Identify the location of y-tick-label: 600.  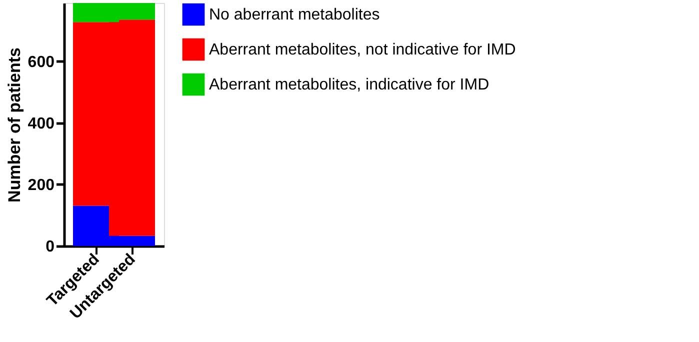
(41, 62).